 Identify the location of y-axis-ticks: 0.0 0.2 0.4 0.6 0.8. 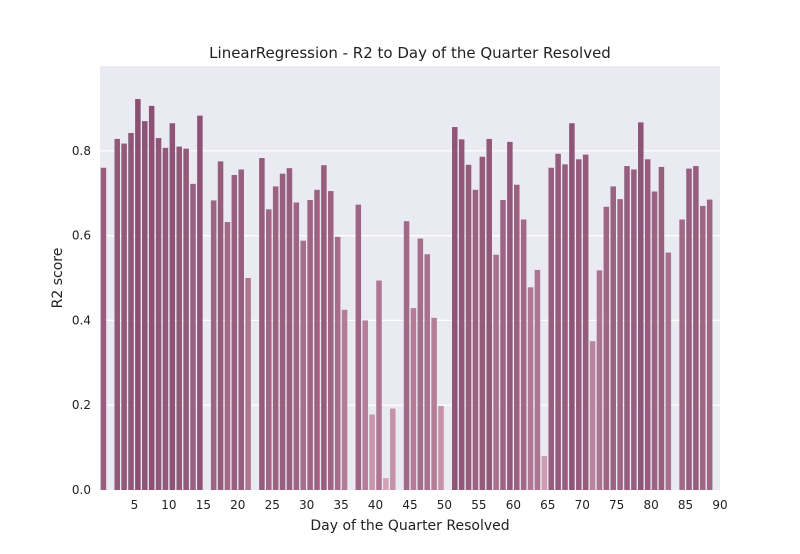
(81, 320).